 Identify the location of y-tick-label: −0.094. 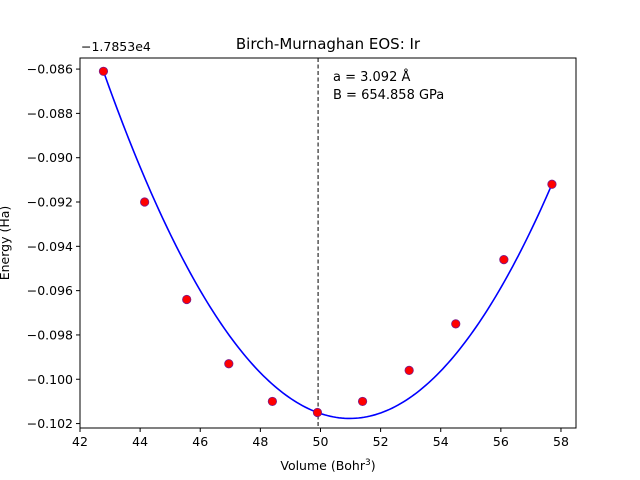
(50, 246).